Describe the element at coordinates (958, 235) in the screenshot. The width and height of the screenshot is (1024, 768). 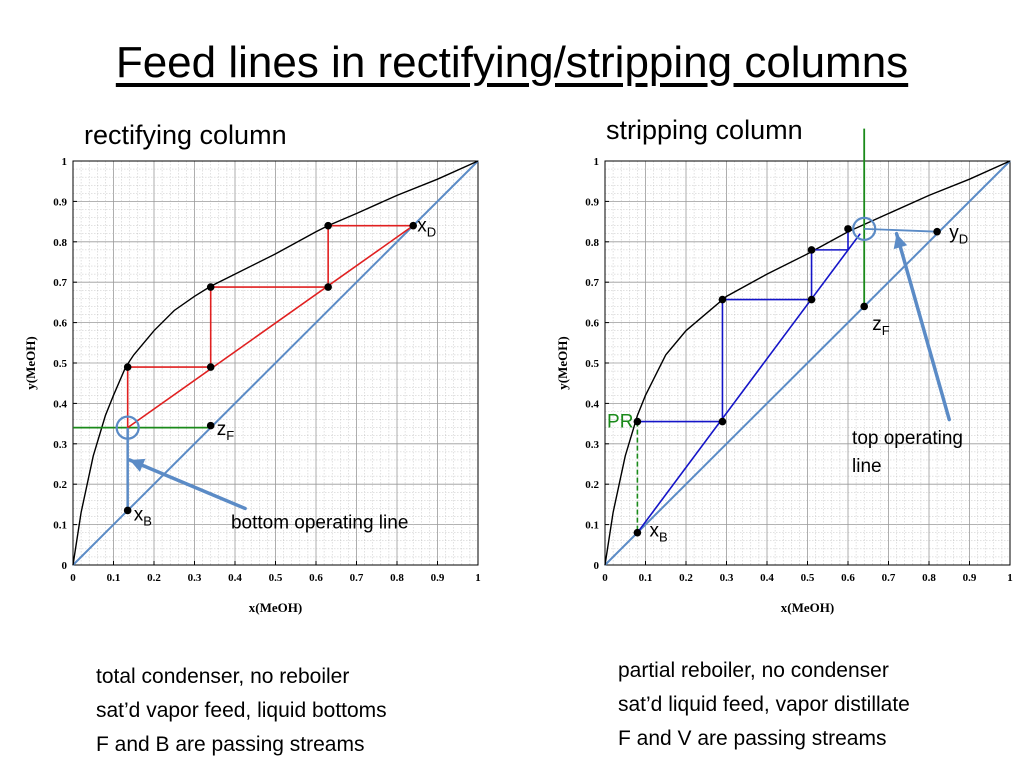
I see `point-label: yD` at that location.